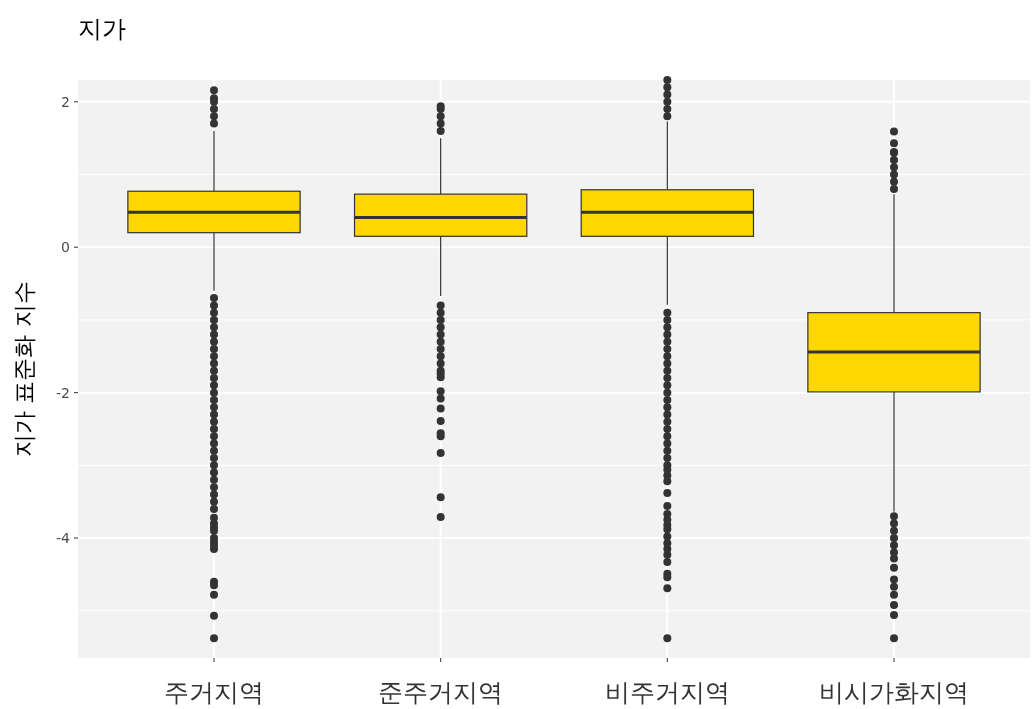 The image size is (1036, 709). Describe the element at coordinates (214, 692) in the screenshot. I see `x-tick-label: 주거지역` at that location.